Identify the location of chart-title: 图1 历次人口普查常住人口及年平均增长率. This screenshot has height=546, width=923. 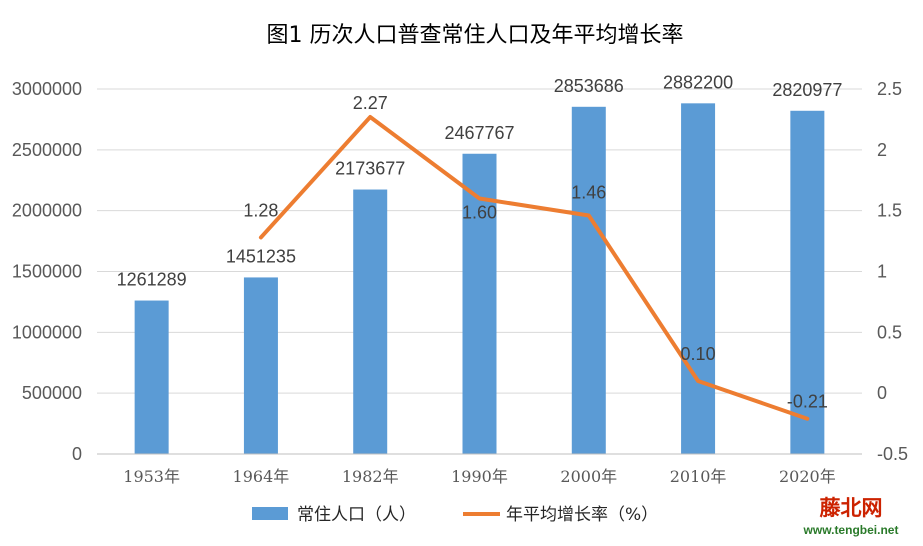
(475, 35).